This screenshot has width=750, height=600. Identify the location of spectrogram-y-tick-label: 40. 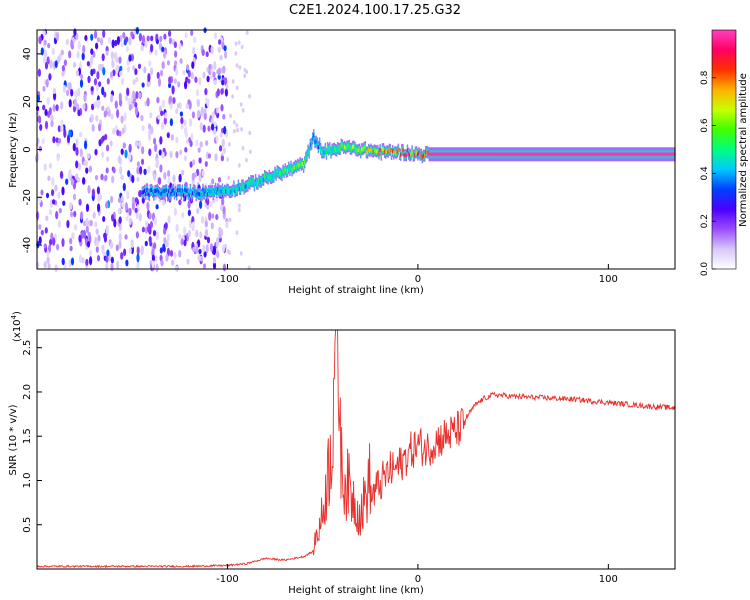
(27, 54).